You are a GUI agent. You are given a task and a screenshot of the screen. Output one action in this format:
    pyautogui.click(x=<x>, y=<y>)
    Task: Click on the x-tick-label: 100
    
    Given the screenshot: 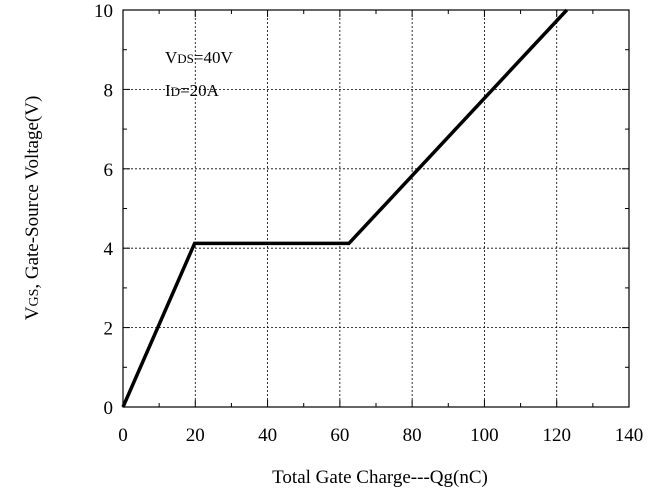 What is the action you would take?
    pyautogui.click(x=484, y=435)
    